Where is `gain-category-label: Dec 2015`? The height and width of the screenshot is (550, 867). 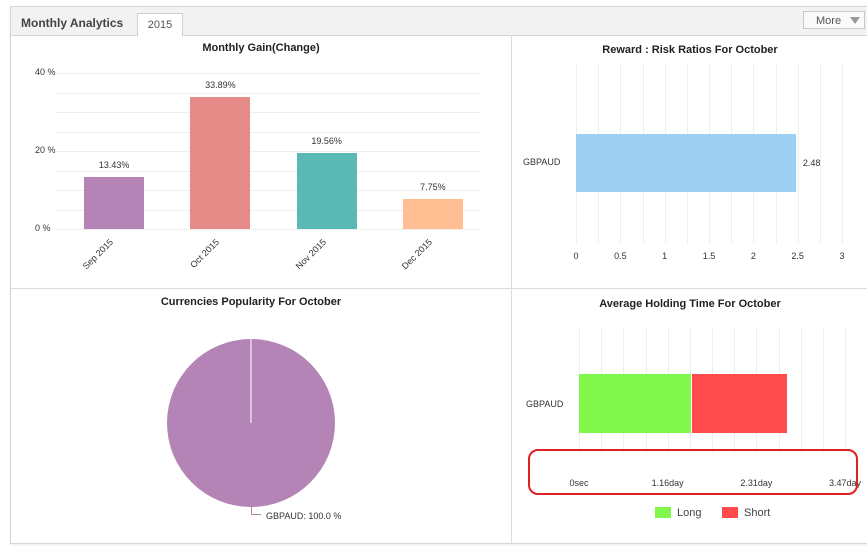 gain-category-label: Dec 2015 is located at coordinates (416, 254).